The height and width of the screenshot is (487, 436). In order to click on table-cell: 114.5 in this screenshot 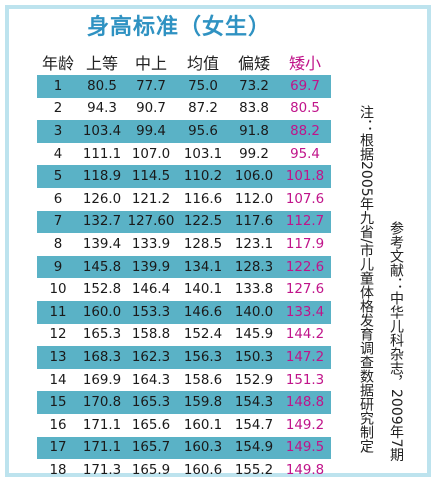, I will do `click(151, 176)`.